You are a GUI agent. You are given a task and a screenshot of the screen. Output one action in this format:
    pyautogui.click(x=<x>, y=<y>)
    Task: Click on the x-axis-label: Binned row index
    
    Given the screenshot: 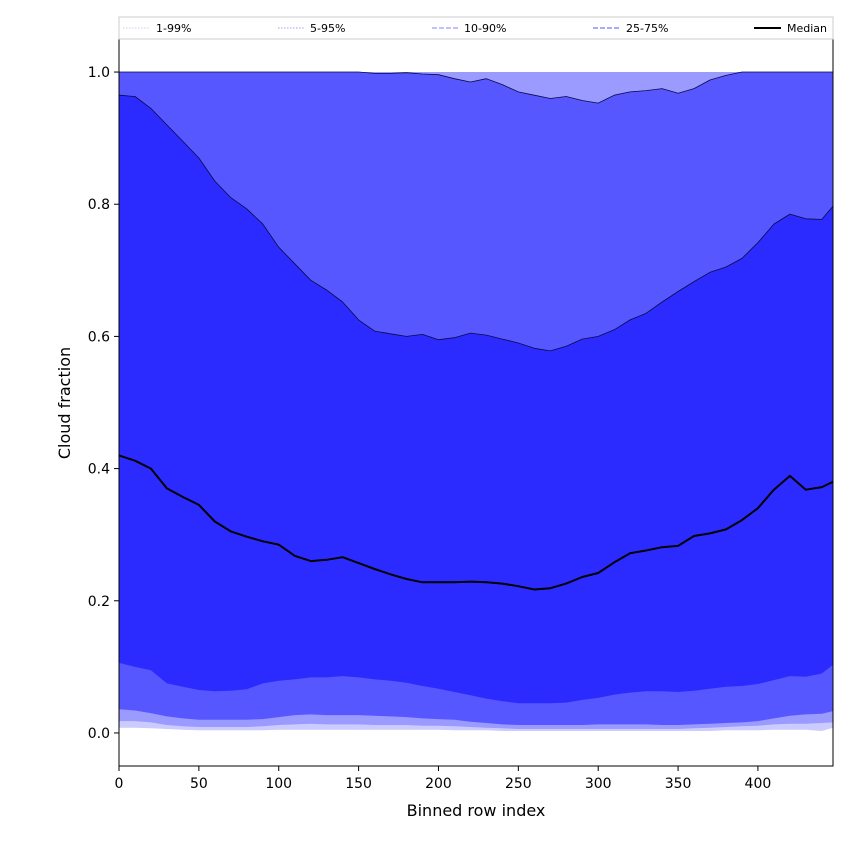 What is the action you would take?
    pyautogui.click(x=476, y=810)
    